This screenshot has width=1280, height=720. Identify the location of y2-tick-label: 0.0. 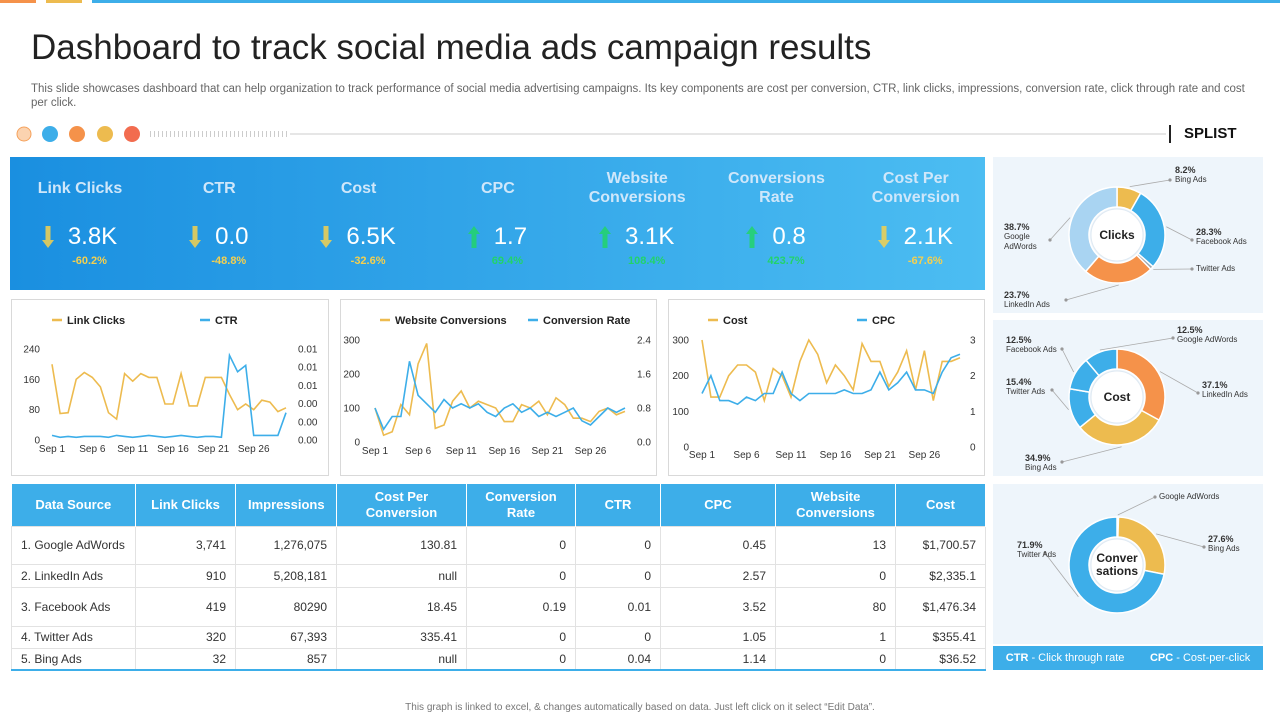
(644, 443).